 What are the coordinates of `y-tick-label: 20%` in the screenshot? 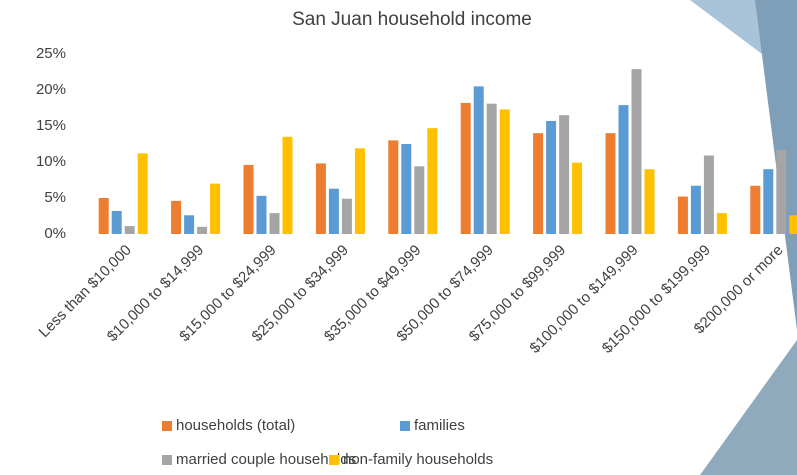 It's located at (51, 89).